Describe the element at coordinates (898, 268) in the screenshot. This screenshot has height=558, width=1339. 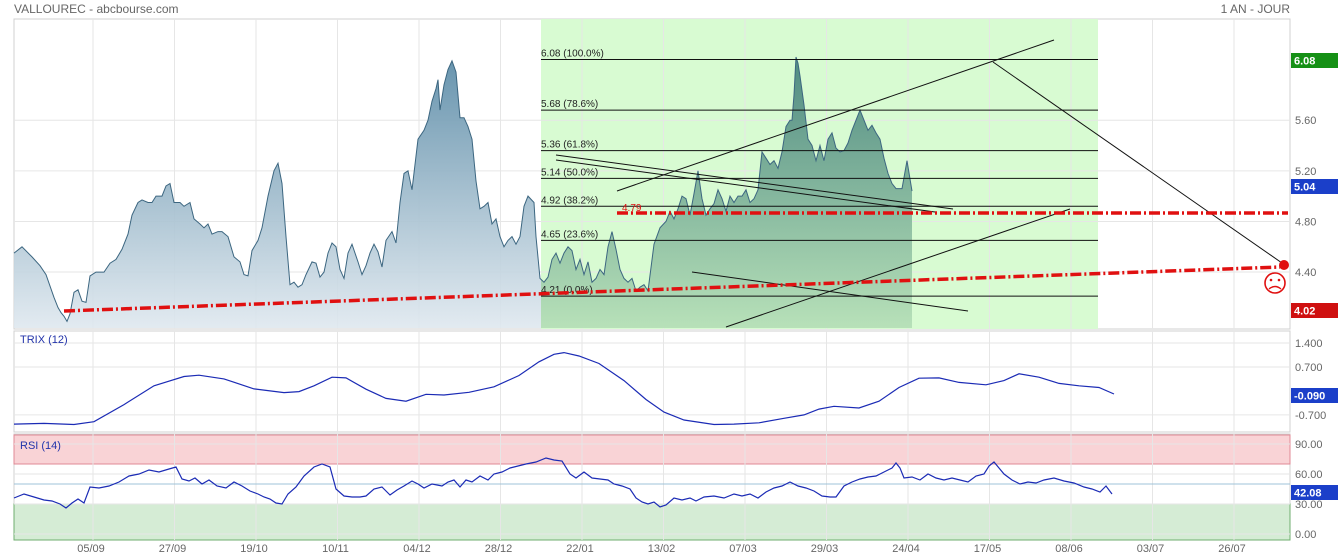
I see `lower-channel-line` at that location.